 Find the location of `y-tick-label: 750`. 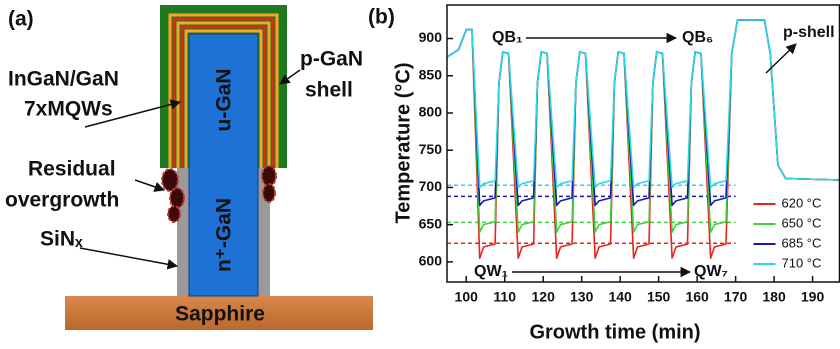

y-tick-label: 750 is located at coordinates (431, 149).